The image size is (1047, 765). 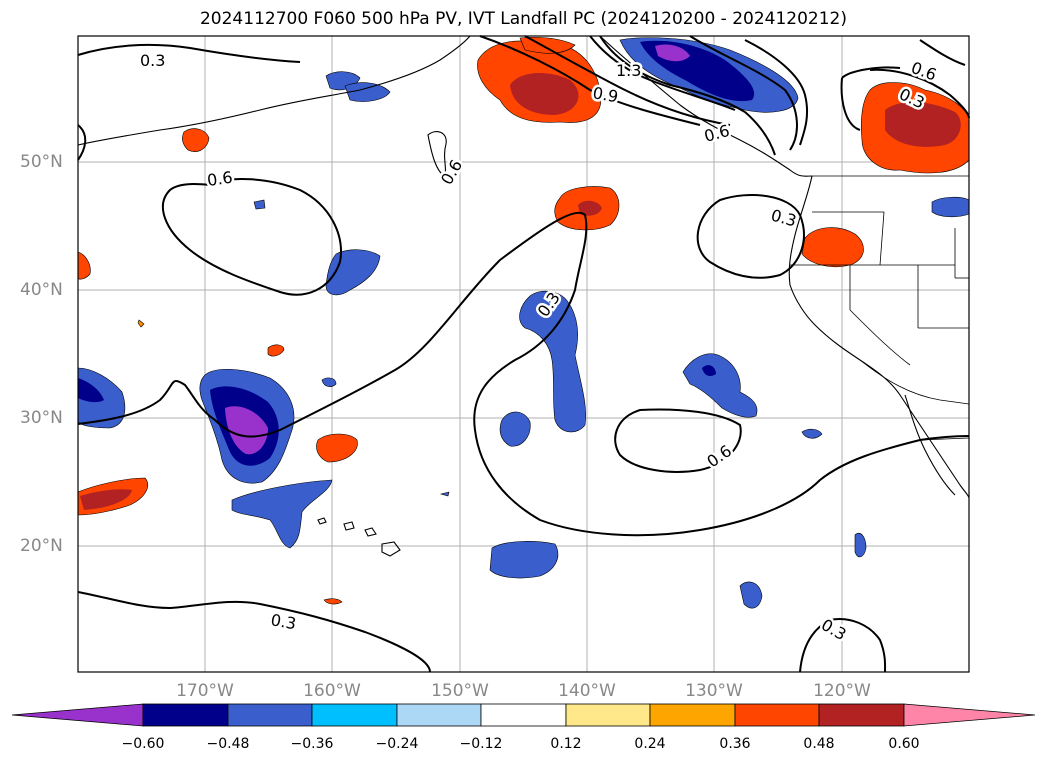 I want to click on contour-label: 0.3, so click(x=152, y=60).